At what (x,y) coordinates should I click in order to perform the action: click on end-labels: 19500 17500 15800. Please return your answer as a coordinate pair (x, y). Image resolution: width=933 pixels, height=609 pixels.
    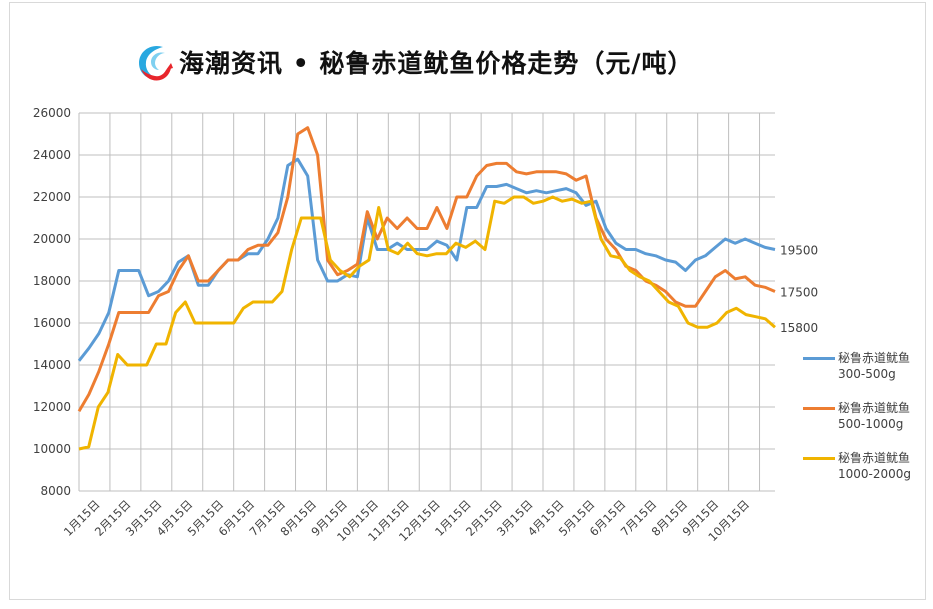
    Looking at the image, I should click on (799, 290).